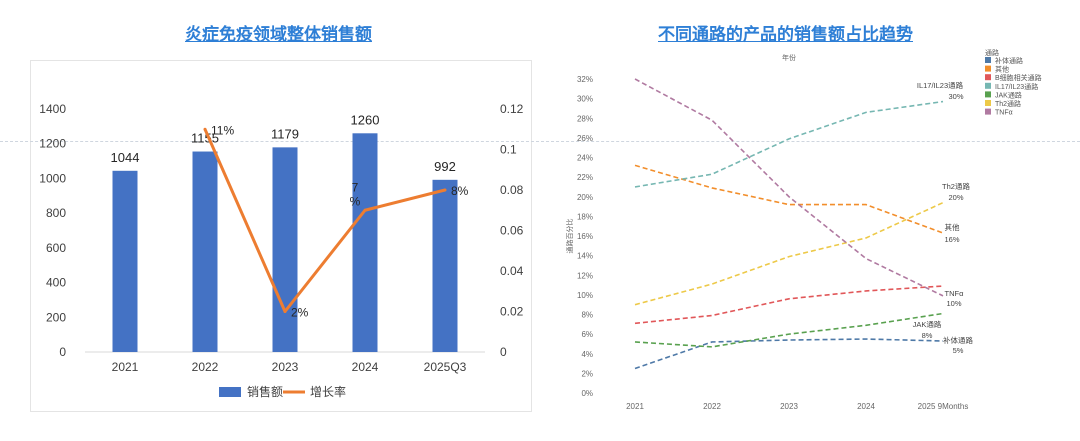 This screenshot has height=441, width=1080. What do you see at coordinates (503, 352) in the screenshot?
I see `right-y-tick-label: 0` at bounding box center [503, 352].